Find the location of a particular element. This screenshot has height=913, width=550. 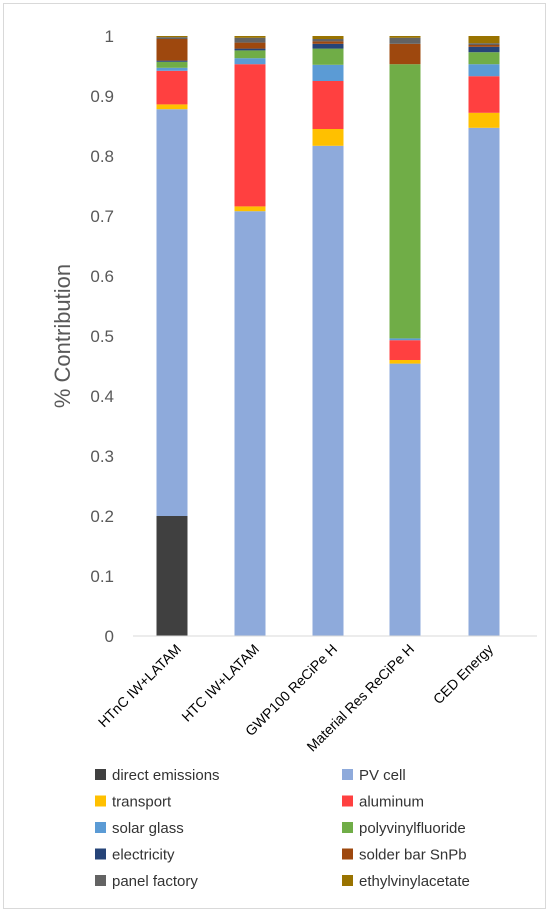

y-tick-label: 0.9 is located at coordinates (102, 96).